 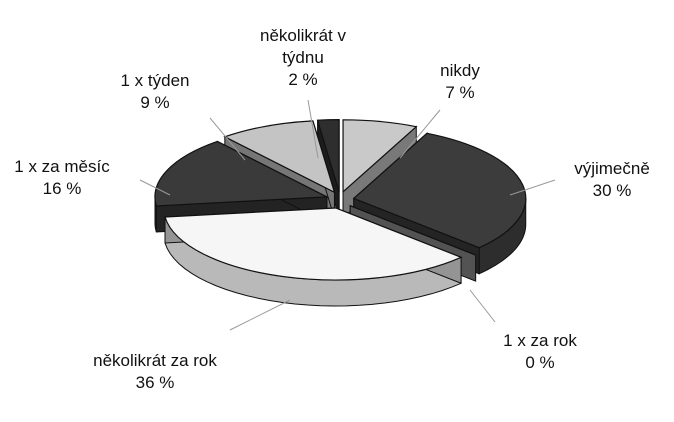 What do you see at coordinates (460, 92) in the screenshot?
I see `value-label: 7 %` at bounding box center [460, 92].